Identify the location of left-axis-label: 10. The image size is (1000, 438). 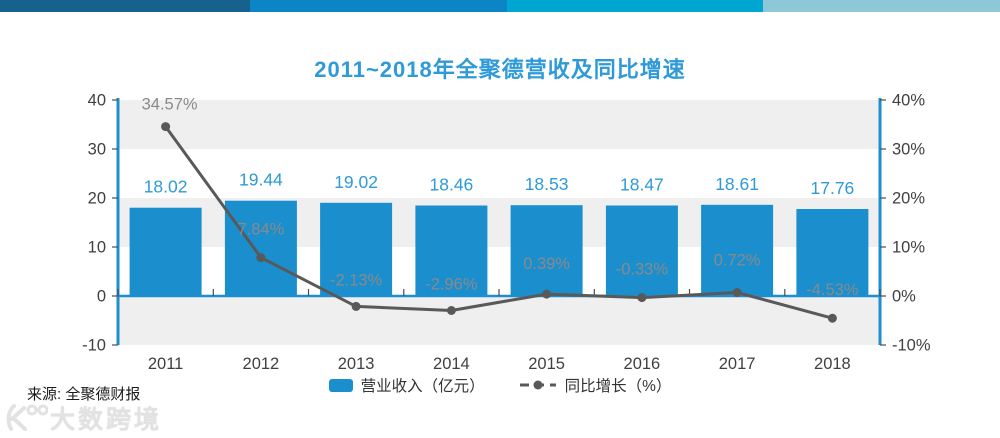
(97, 248).